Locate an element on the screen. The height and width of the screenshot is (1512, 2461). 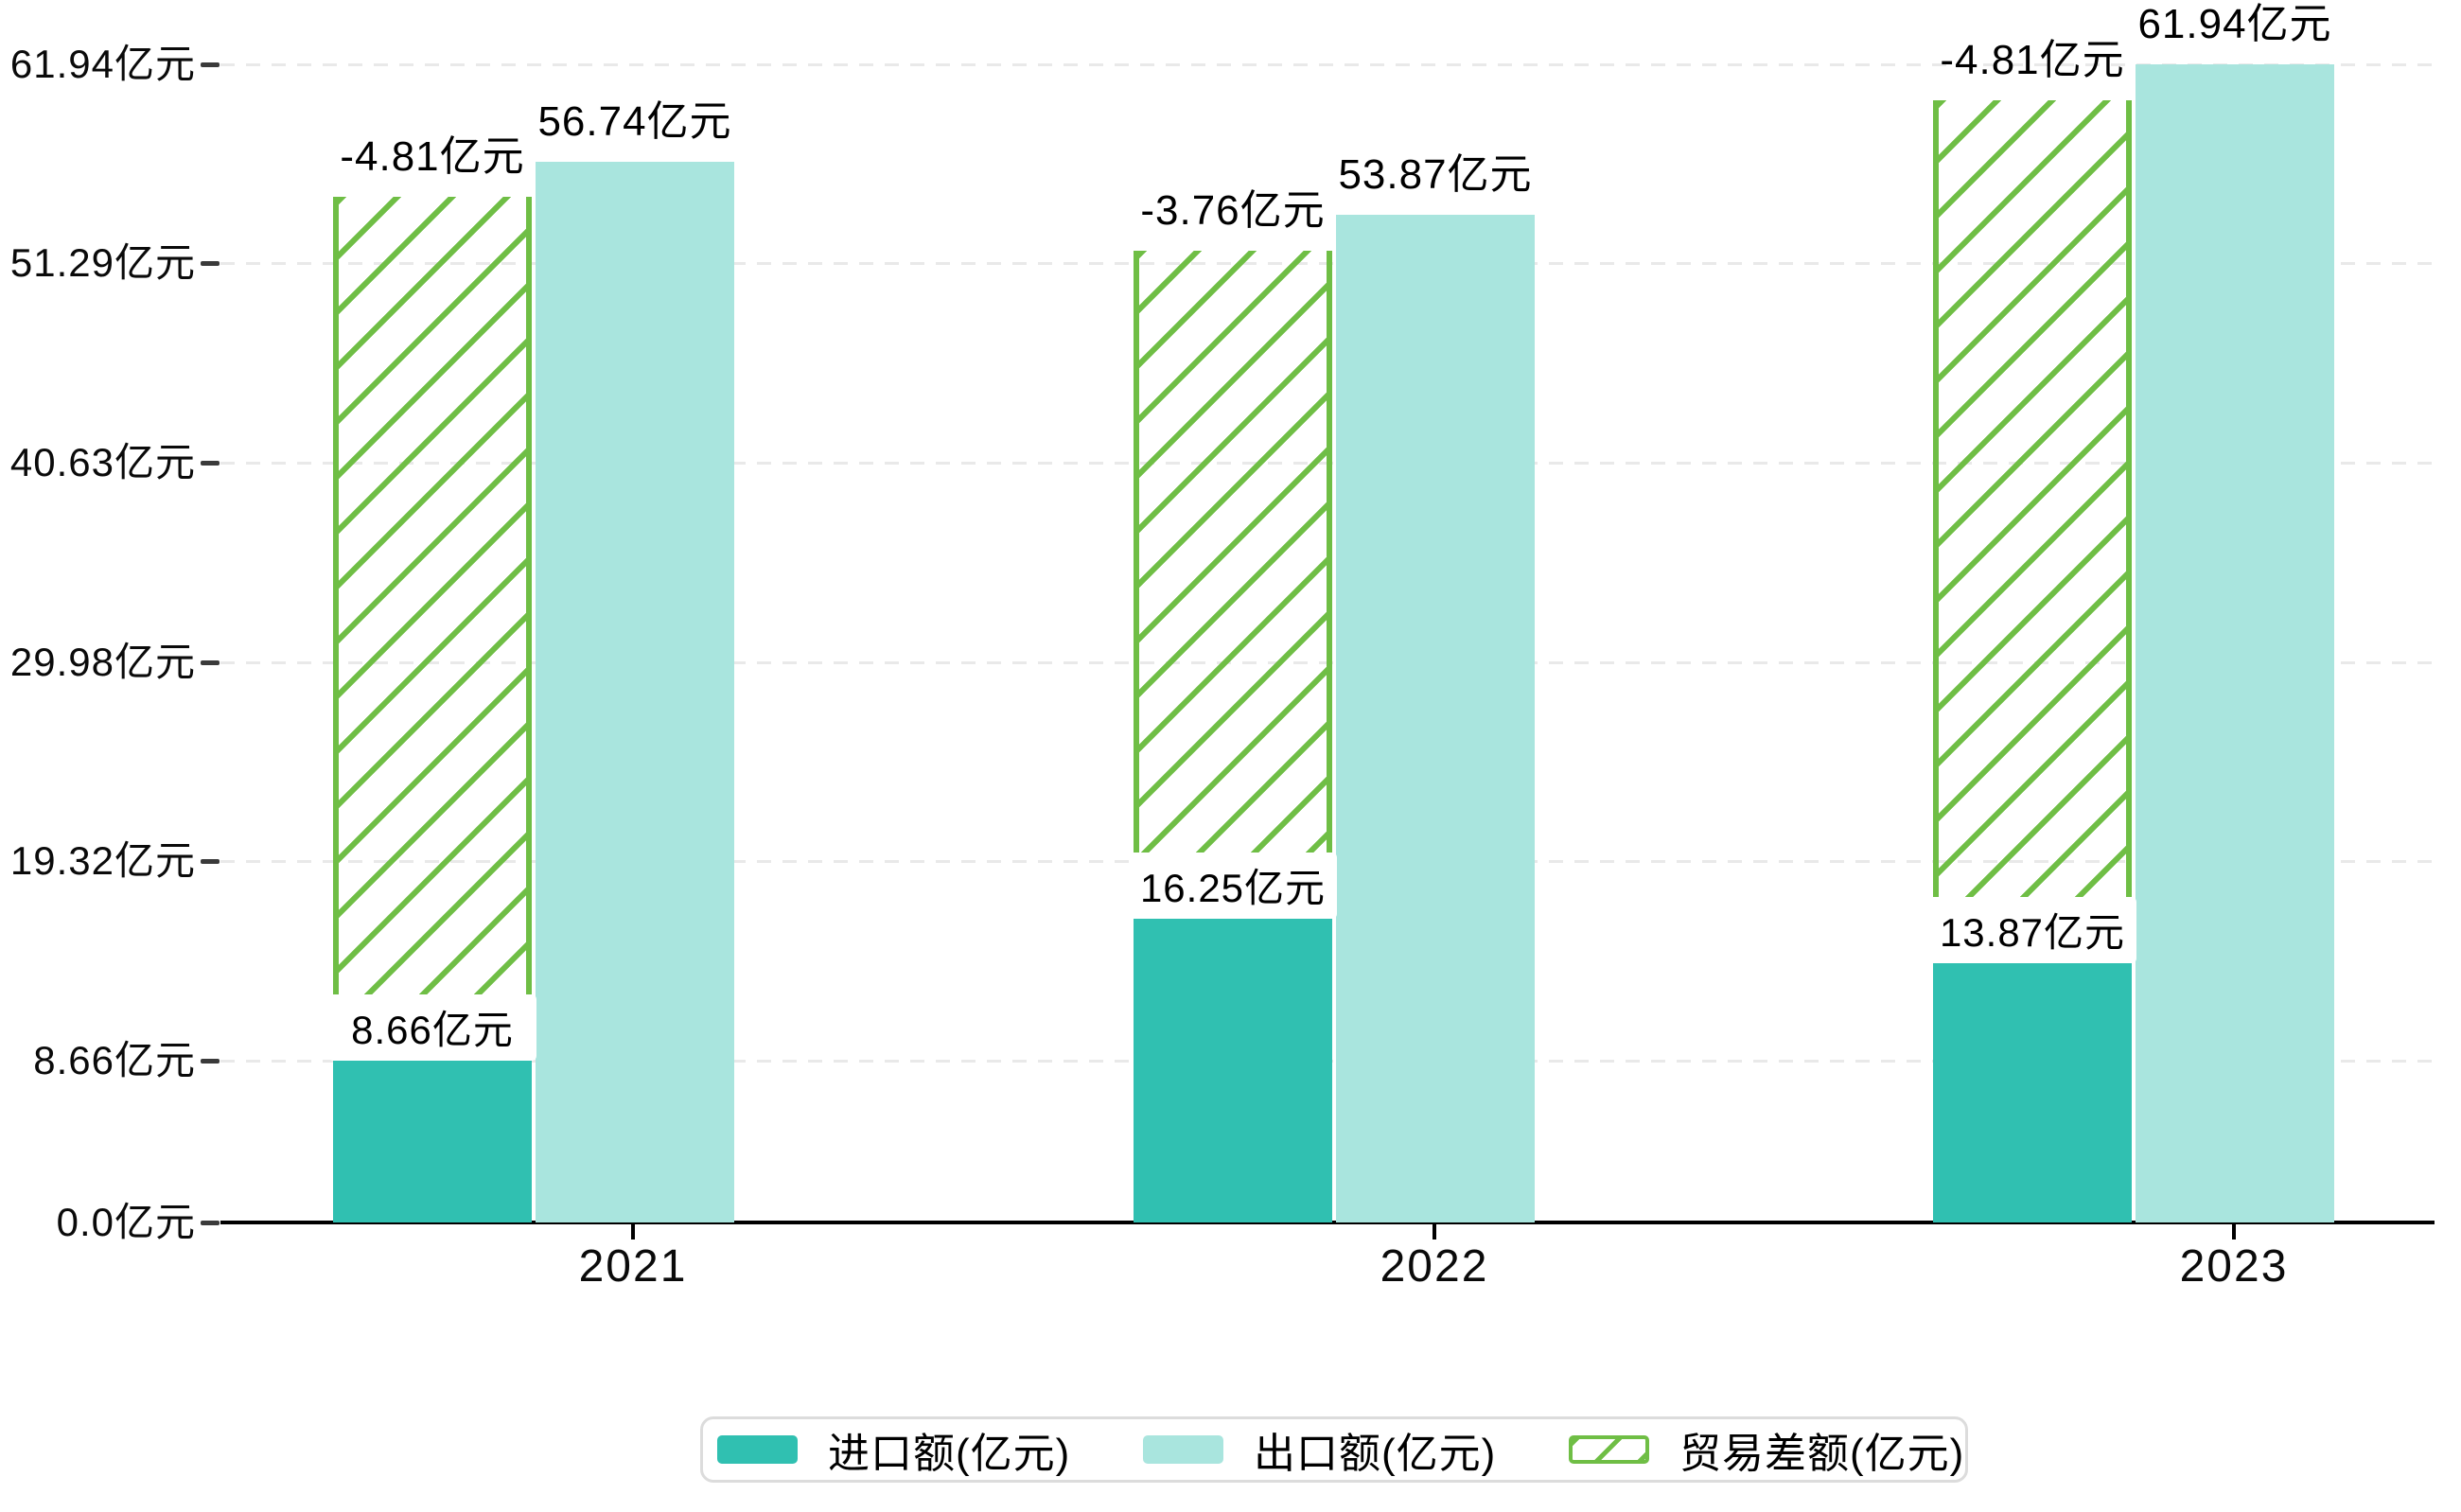
y-axis-tick-label: 61.94亿元 is located at coordinates (102, 64).